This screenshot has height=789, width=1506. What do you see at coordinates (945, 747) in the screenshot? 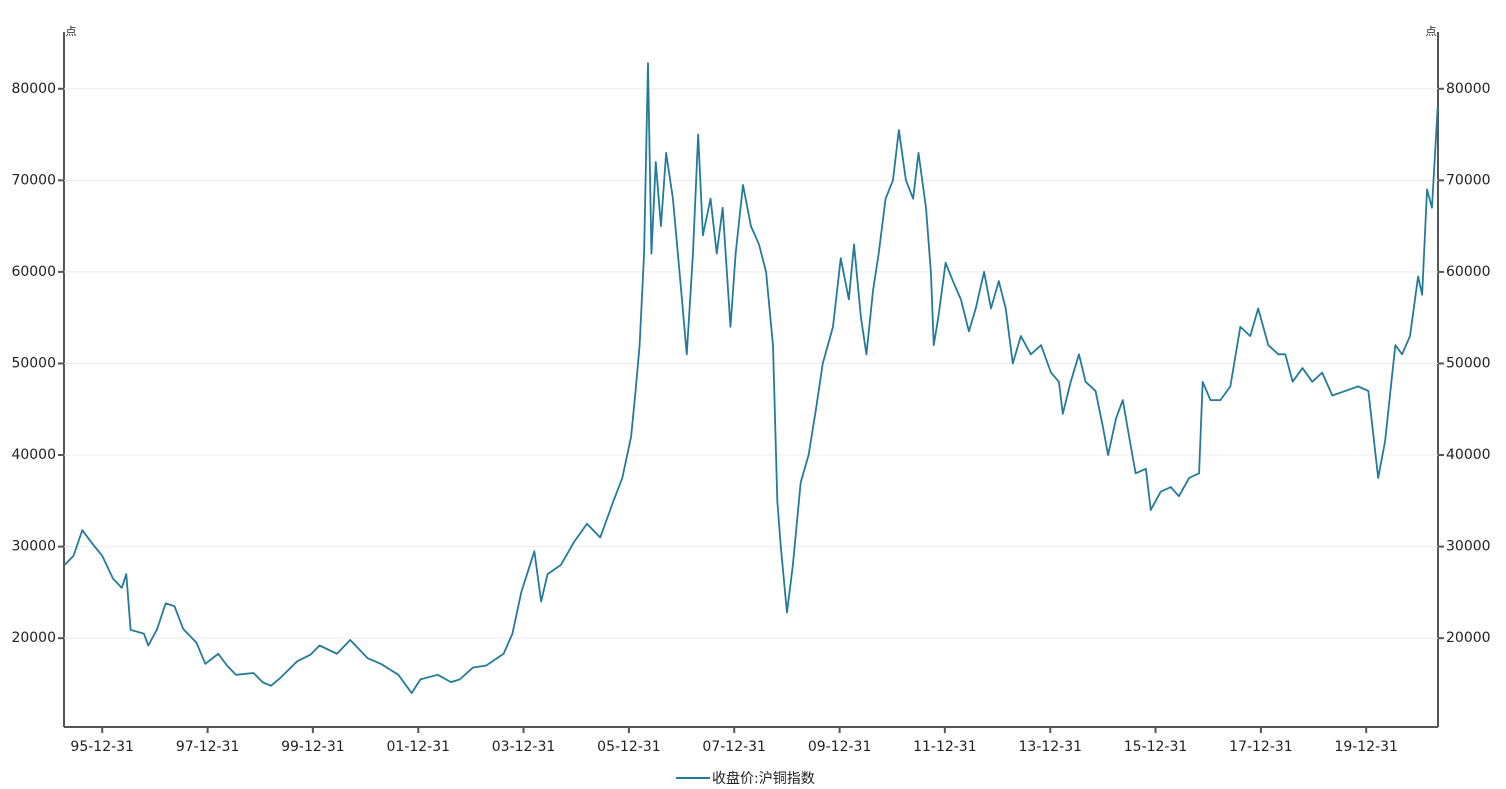
I see `x-tick-label: 11-12-31` at bounding box center [945, 747].